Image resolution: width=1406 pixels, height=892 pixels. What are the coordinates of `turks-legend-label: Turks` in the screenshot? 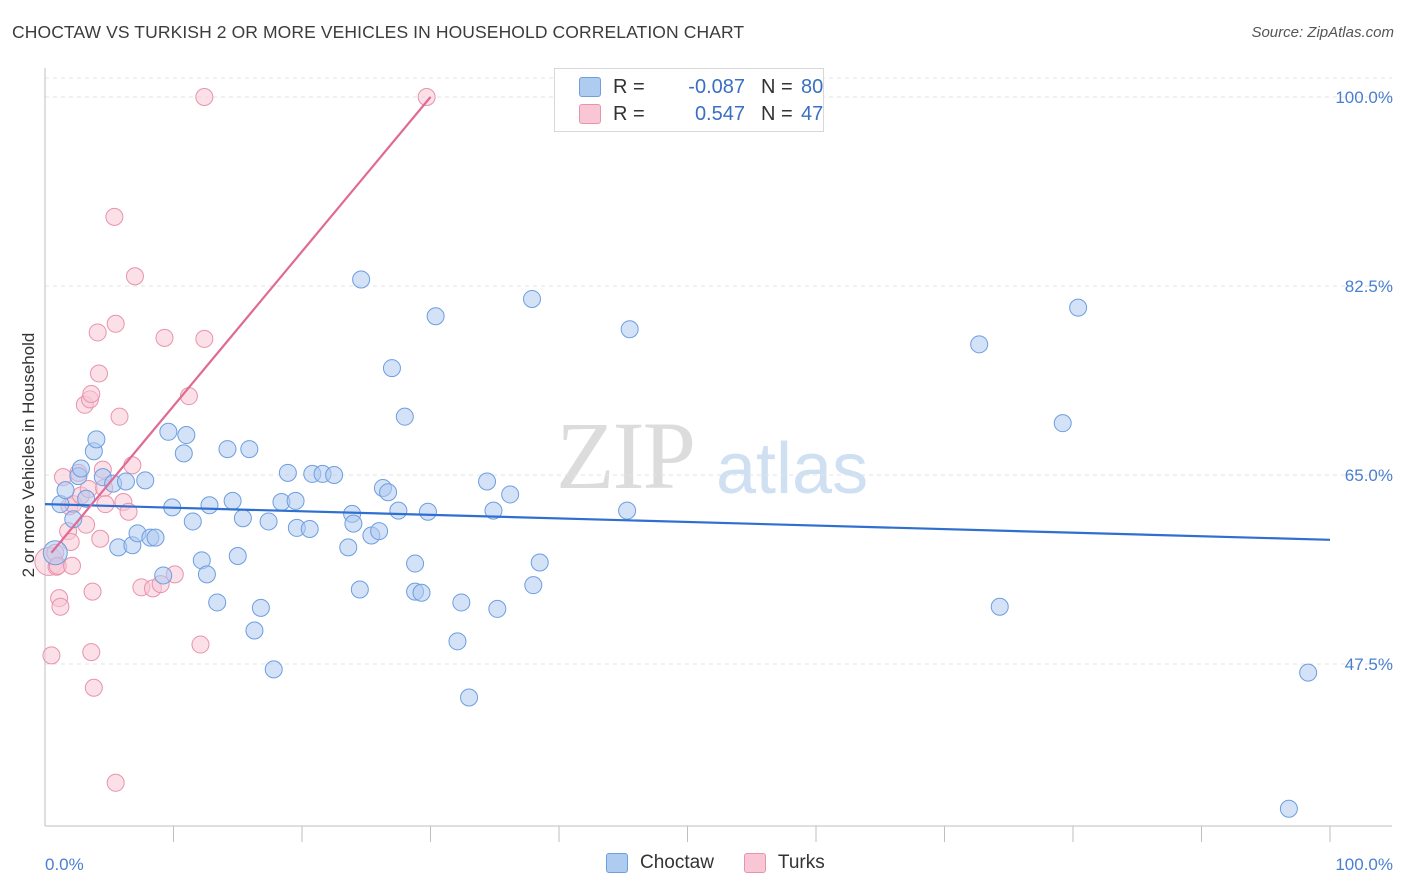 It's located at (801, 862).